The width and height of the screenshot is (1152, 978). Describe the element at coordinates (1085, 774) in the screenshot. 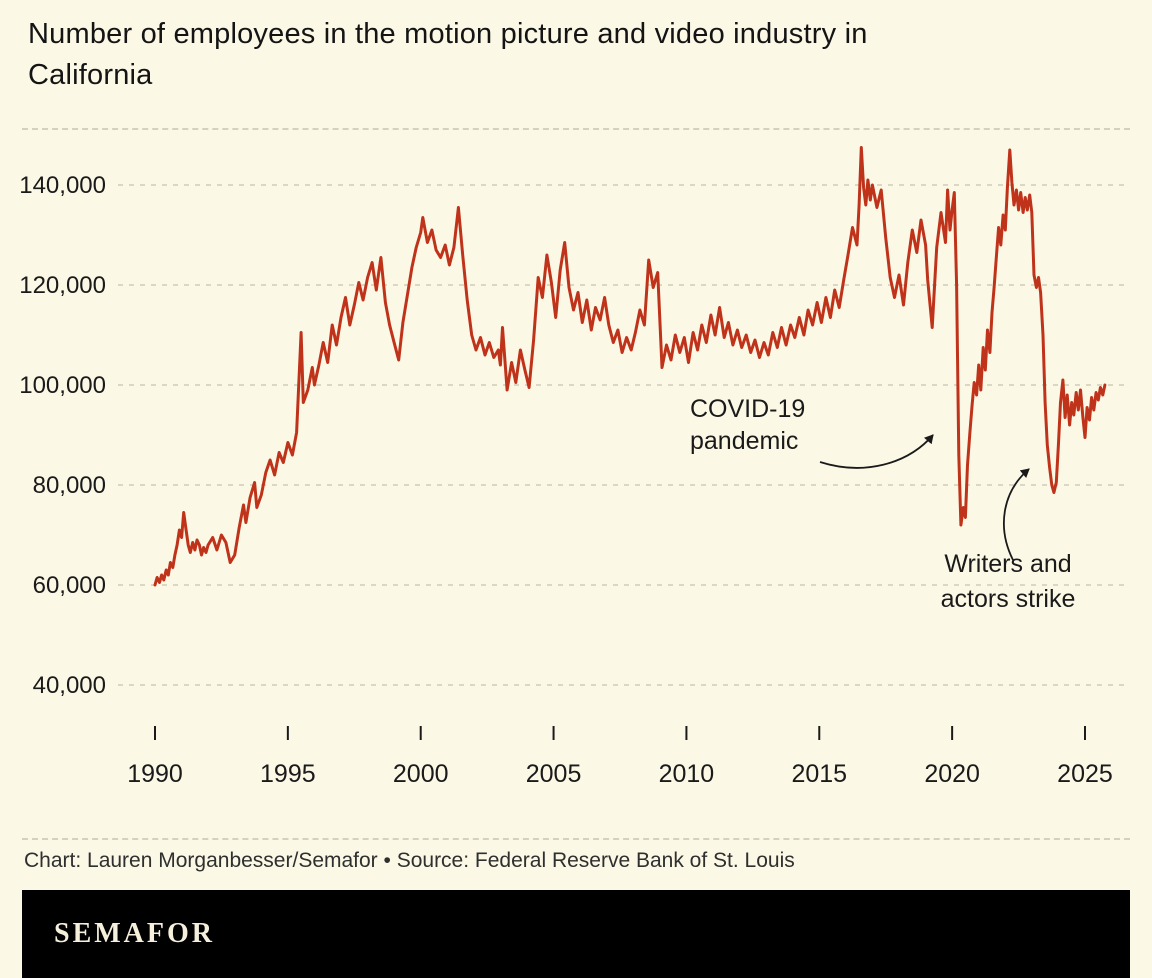

I see `x-axis-label: 2025` at that location.